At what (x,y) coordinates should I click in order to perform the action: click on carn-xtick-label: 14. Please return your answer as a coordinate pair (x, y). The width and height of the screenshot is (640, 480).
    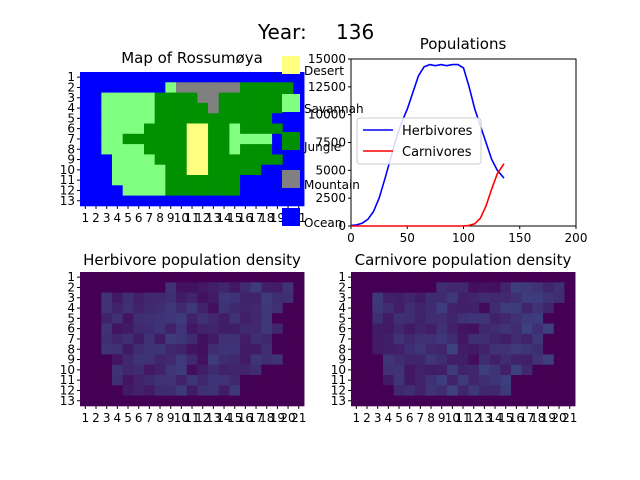
    Looking at the image, I should click on (494, 418).